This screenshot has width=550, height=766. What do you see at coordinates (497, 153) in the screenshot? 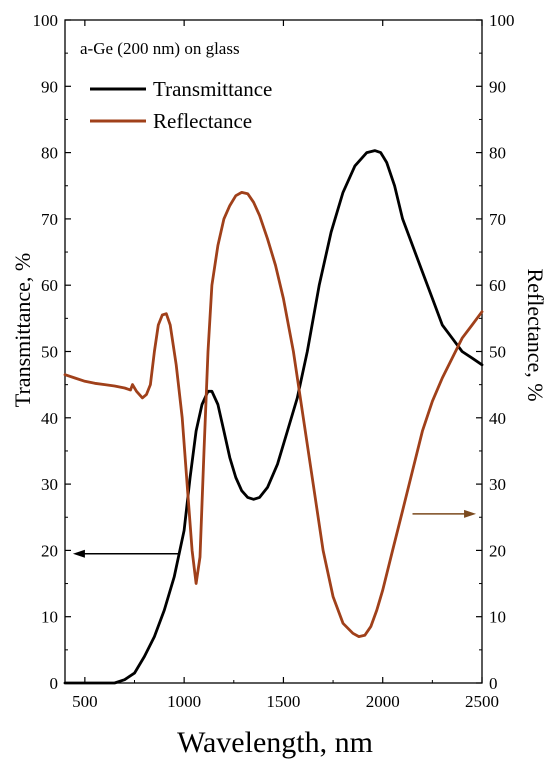
I see `y-tick-label-right: 80` at bounding box center [497, 153].